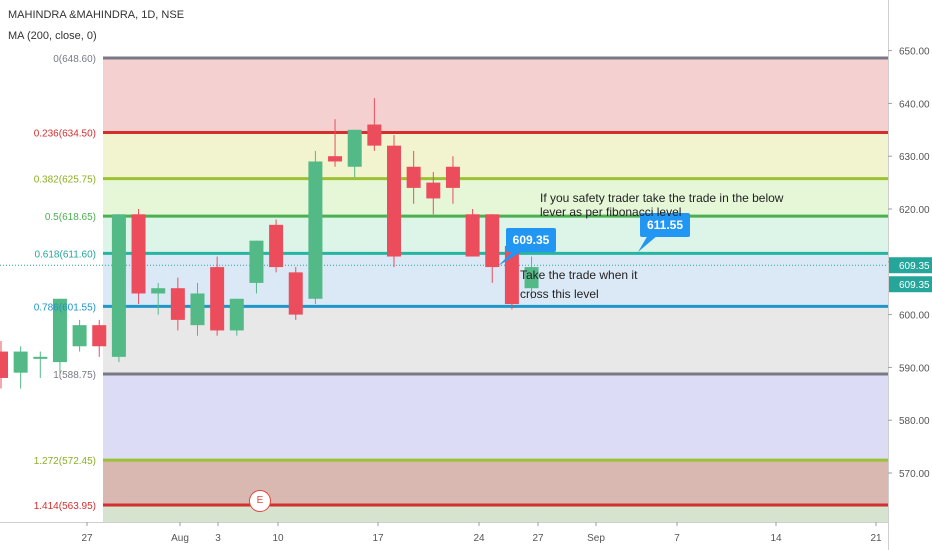  Describe the element at coordinates (96, 15) in the screenshot. I see `chart-symbol-title: MAHINDRA &MAHINDRA, 1D, NSE` at that location.